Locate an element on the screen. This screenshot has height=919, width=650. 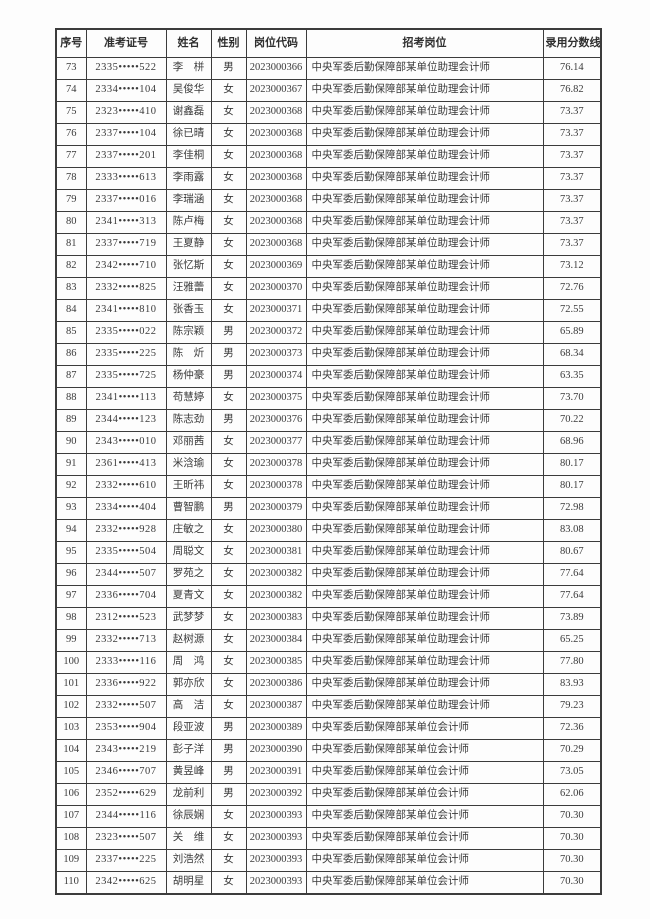
cell-score: 70.29 is located at coordinates (572, 750).